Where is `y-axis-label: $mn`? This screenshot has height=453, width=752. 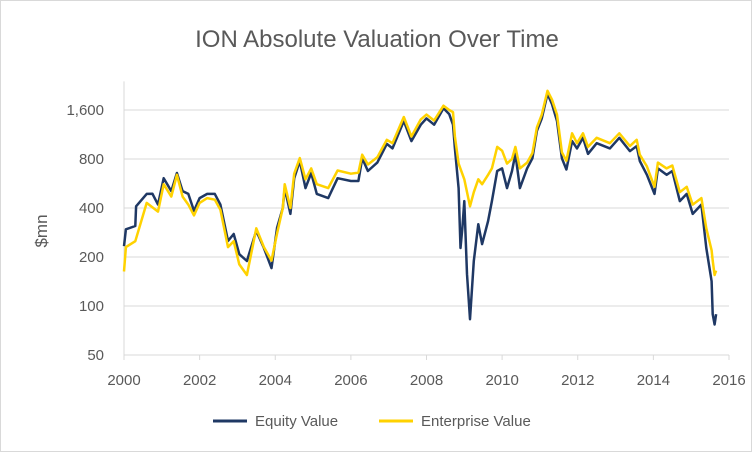 y-axis-label: $mn is located at coordinates (41, 230).